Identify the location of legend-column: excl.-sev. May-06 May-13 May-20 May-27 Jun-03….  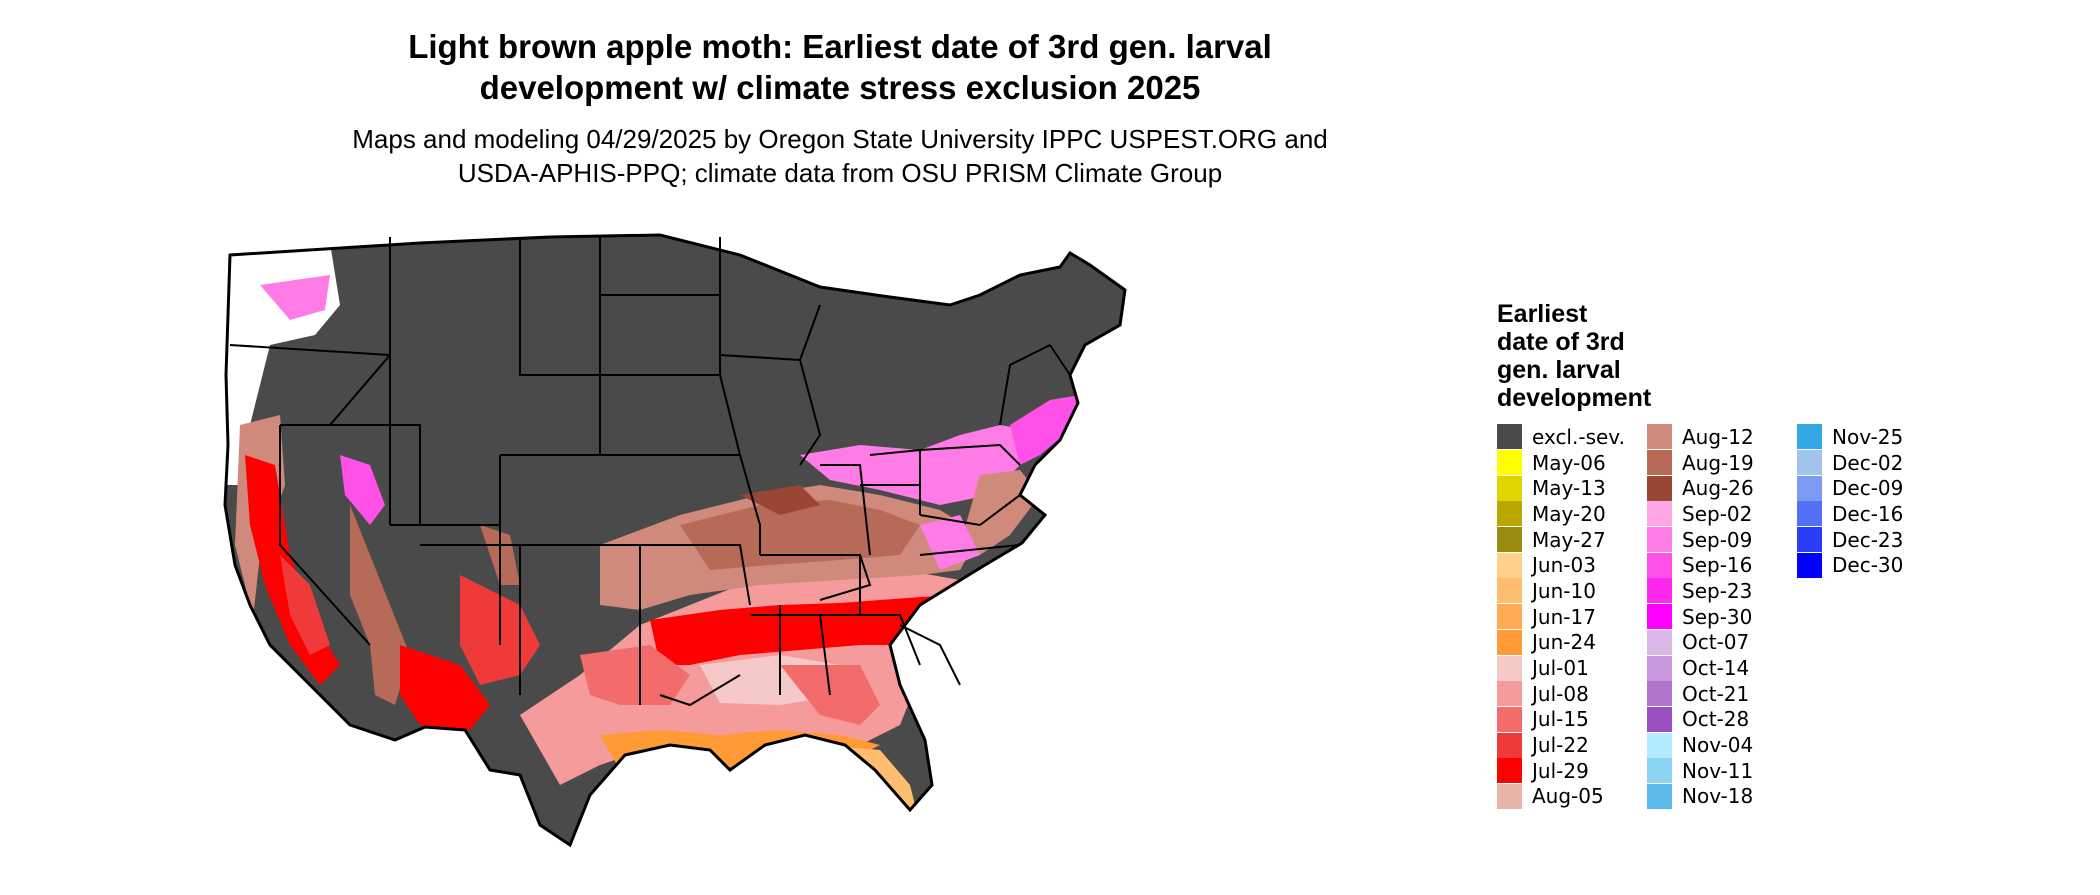
(1572, 616).